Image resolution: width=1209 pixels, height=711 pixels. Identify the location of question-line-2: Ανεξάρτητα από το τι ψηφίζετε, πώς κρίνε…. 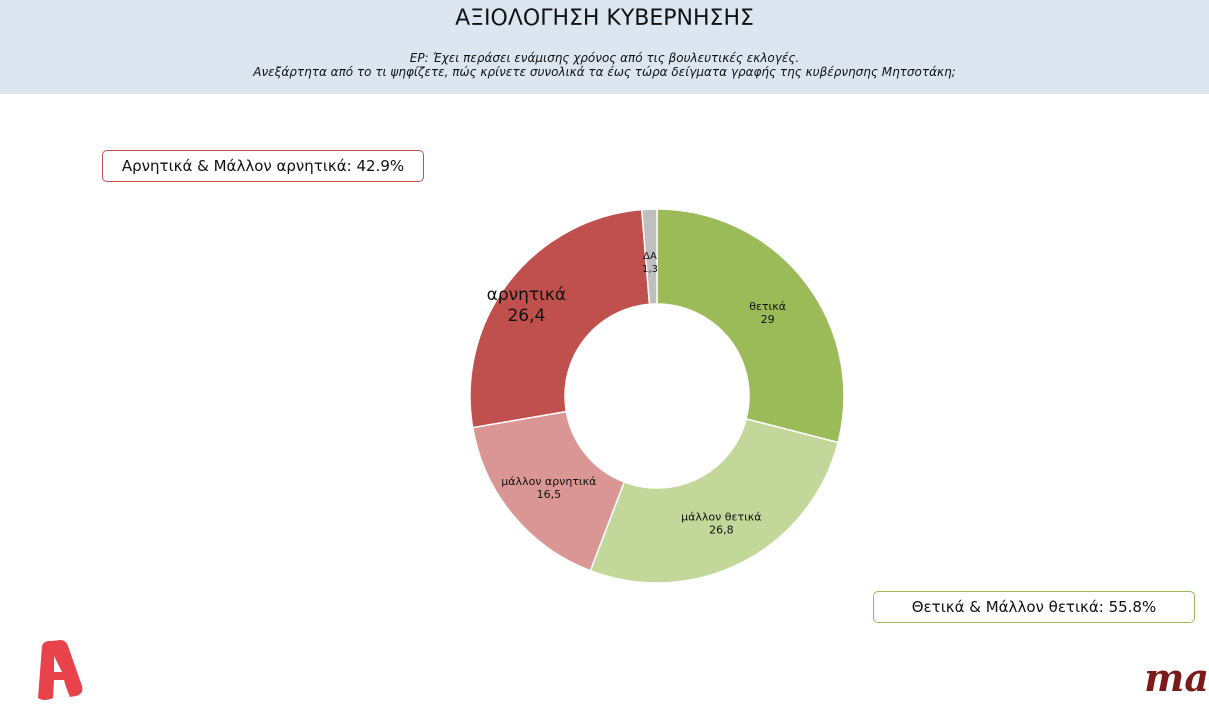
(604, 72).